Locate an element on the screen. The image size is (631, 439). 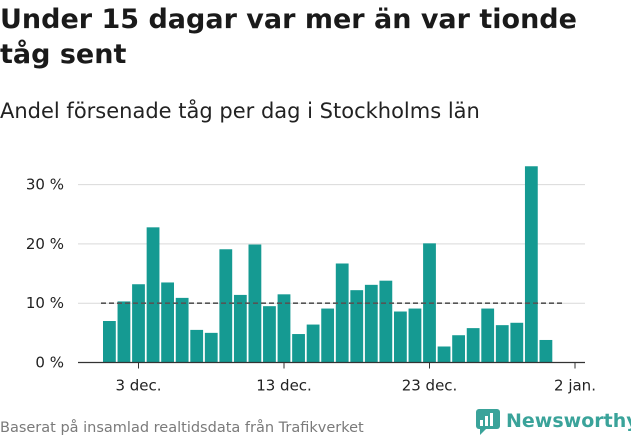
newsworthy-logo-icon is located at coordinates (488, 422).